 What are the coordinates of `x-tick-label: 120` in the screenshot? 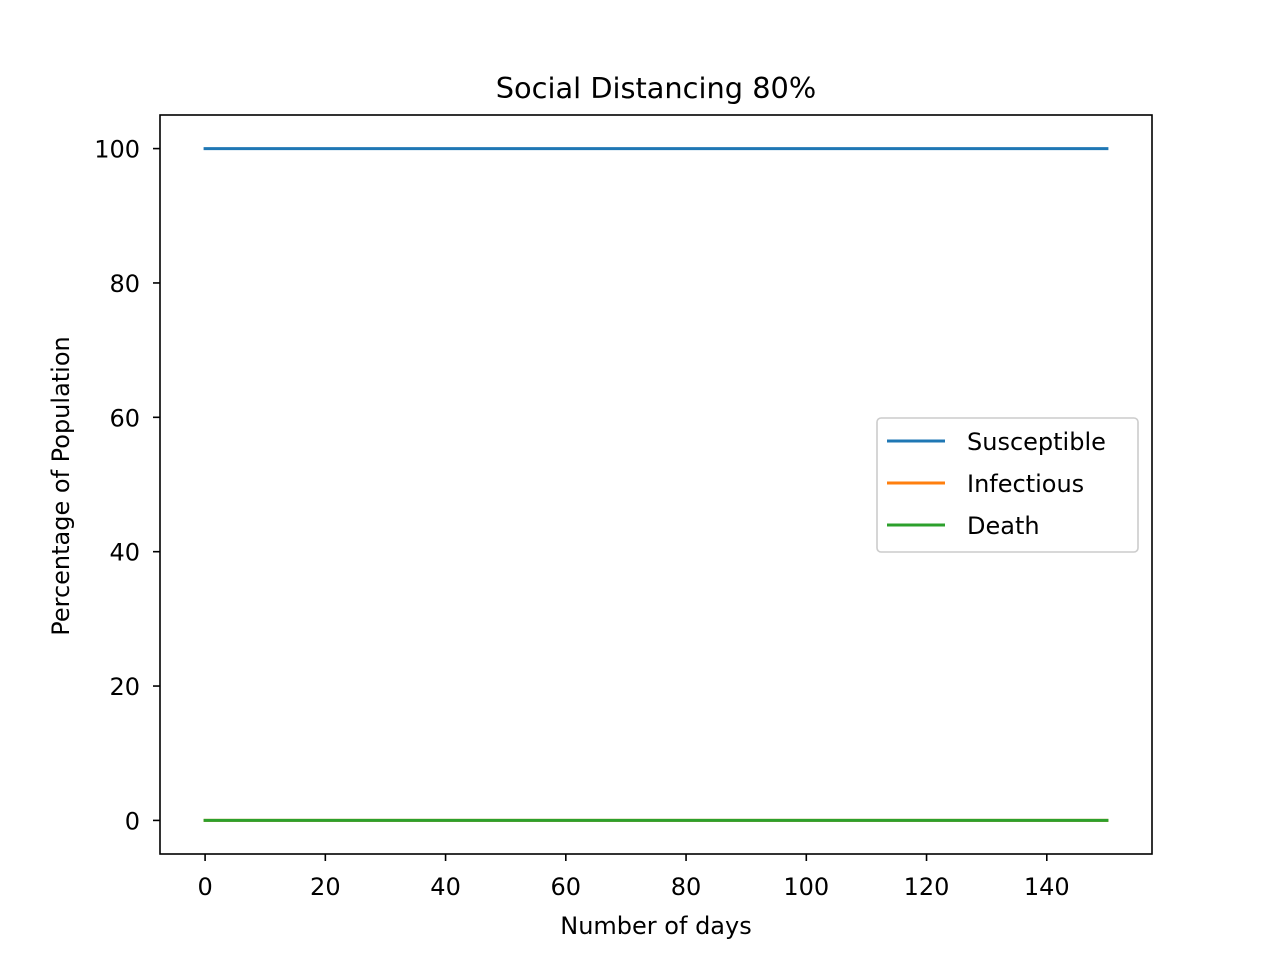 It's located at (927, 887).